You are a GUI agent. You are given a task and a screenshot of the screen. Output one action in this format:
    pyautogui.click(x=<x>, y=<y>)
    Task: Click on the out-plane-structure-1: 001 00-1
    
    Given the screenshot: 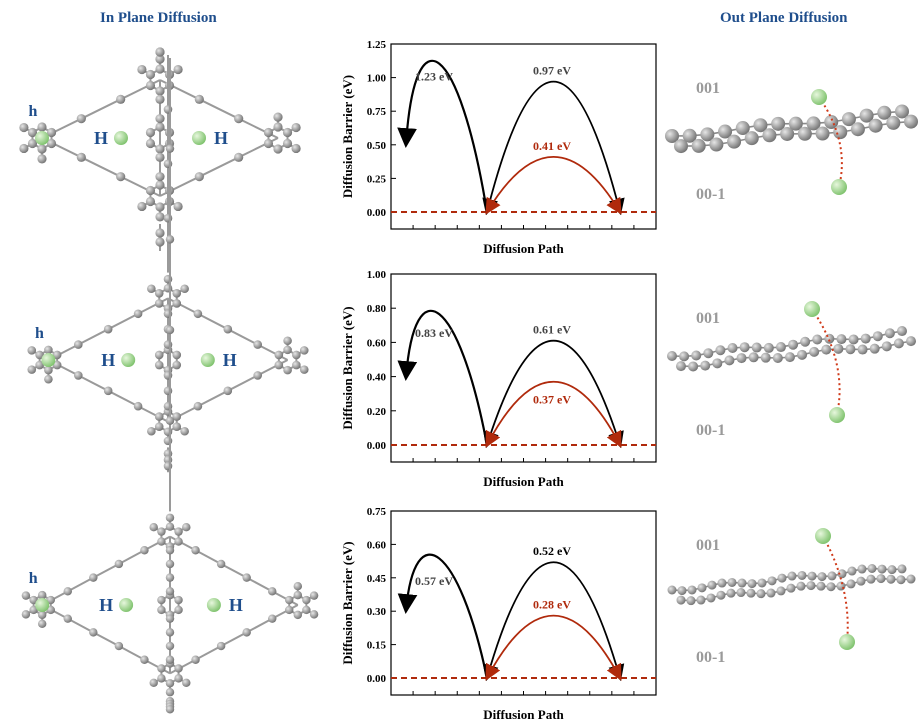 What is the action you would take?
    pyautogui.click(x=791, y=141)
    